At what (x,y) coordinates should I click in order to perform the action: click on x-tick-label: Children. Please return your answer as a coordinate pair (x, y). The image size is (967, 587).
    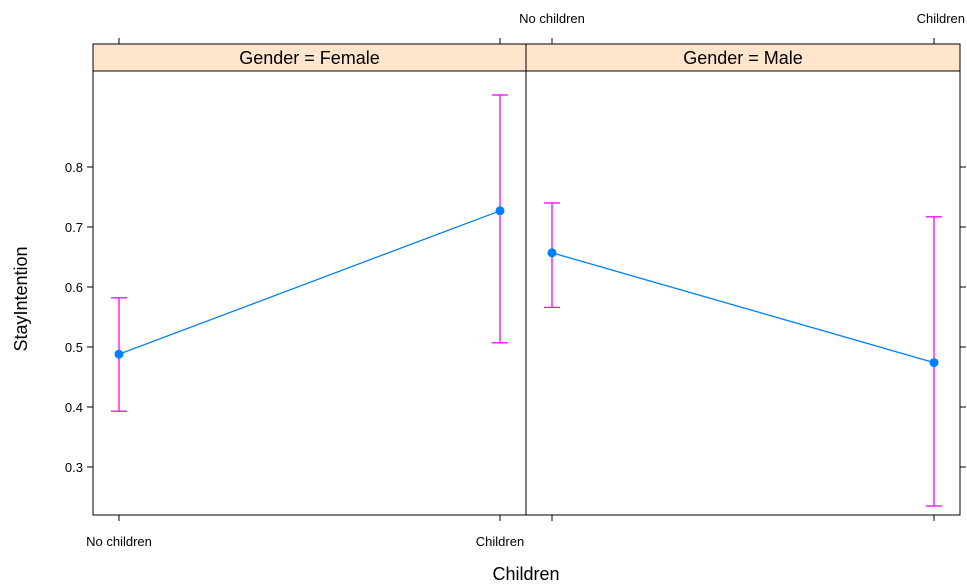
    Looking at the image, I should click on (500, 541).